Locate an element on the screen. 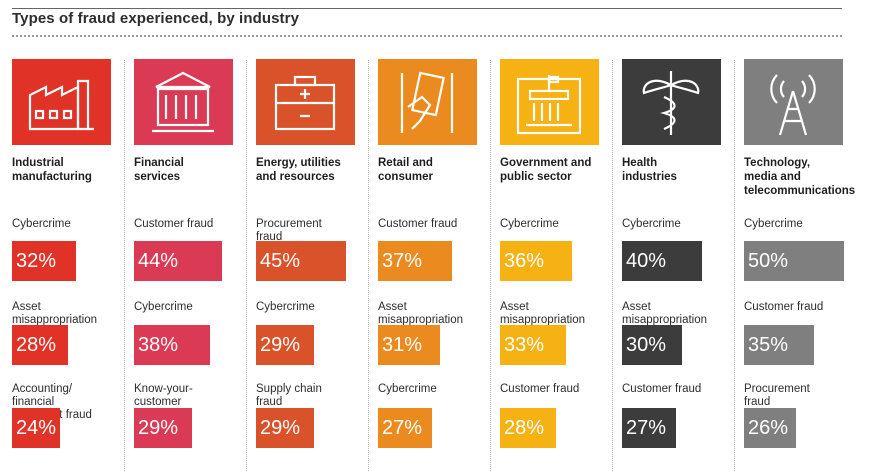 This screenshot has height=471, width=881. fraud-percentage-label: 26% is located at coordinates (768, 428).